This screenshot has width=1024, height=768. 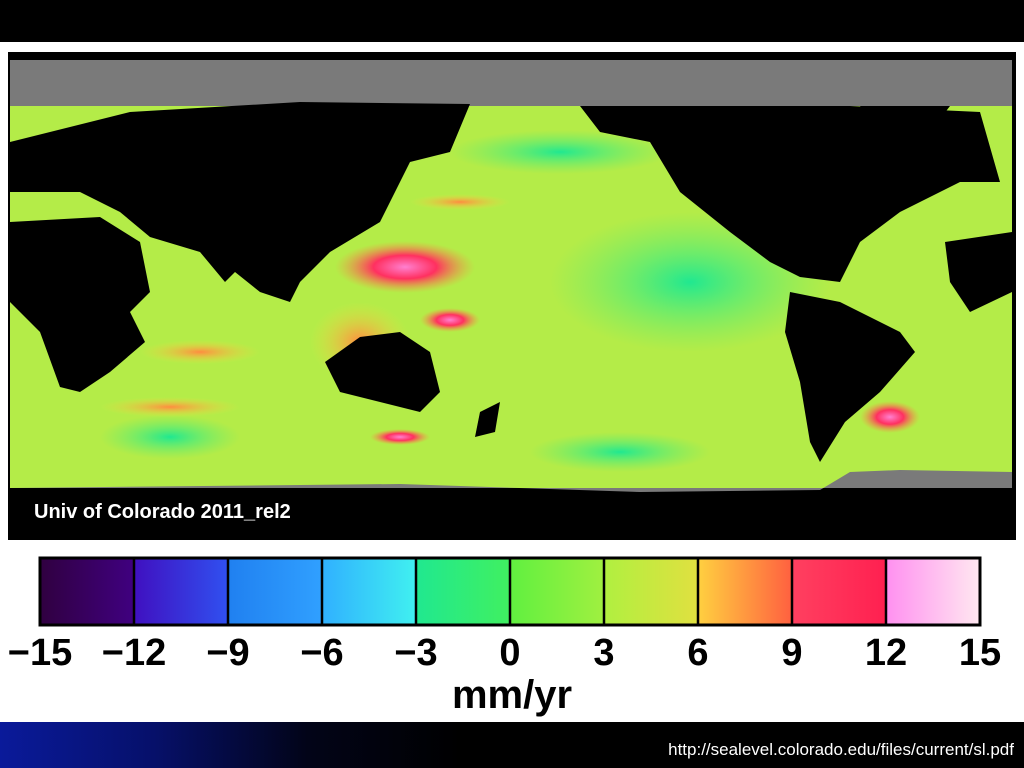 What do you see at coordinates (40, 653) in the screenshot?
I see `tick-label: −15` at bounding box center [40, 653].